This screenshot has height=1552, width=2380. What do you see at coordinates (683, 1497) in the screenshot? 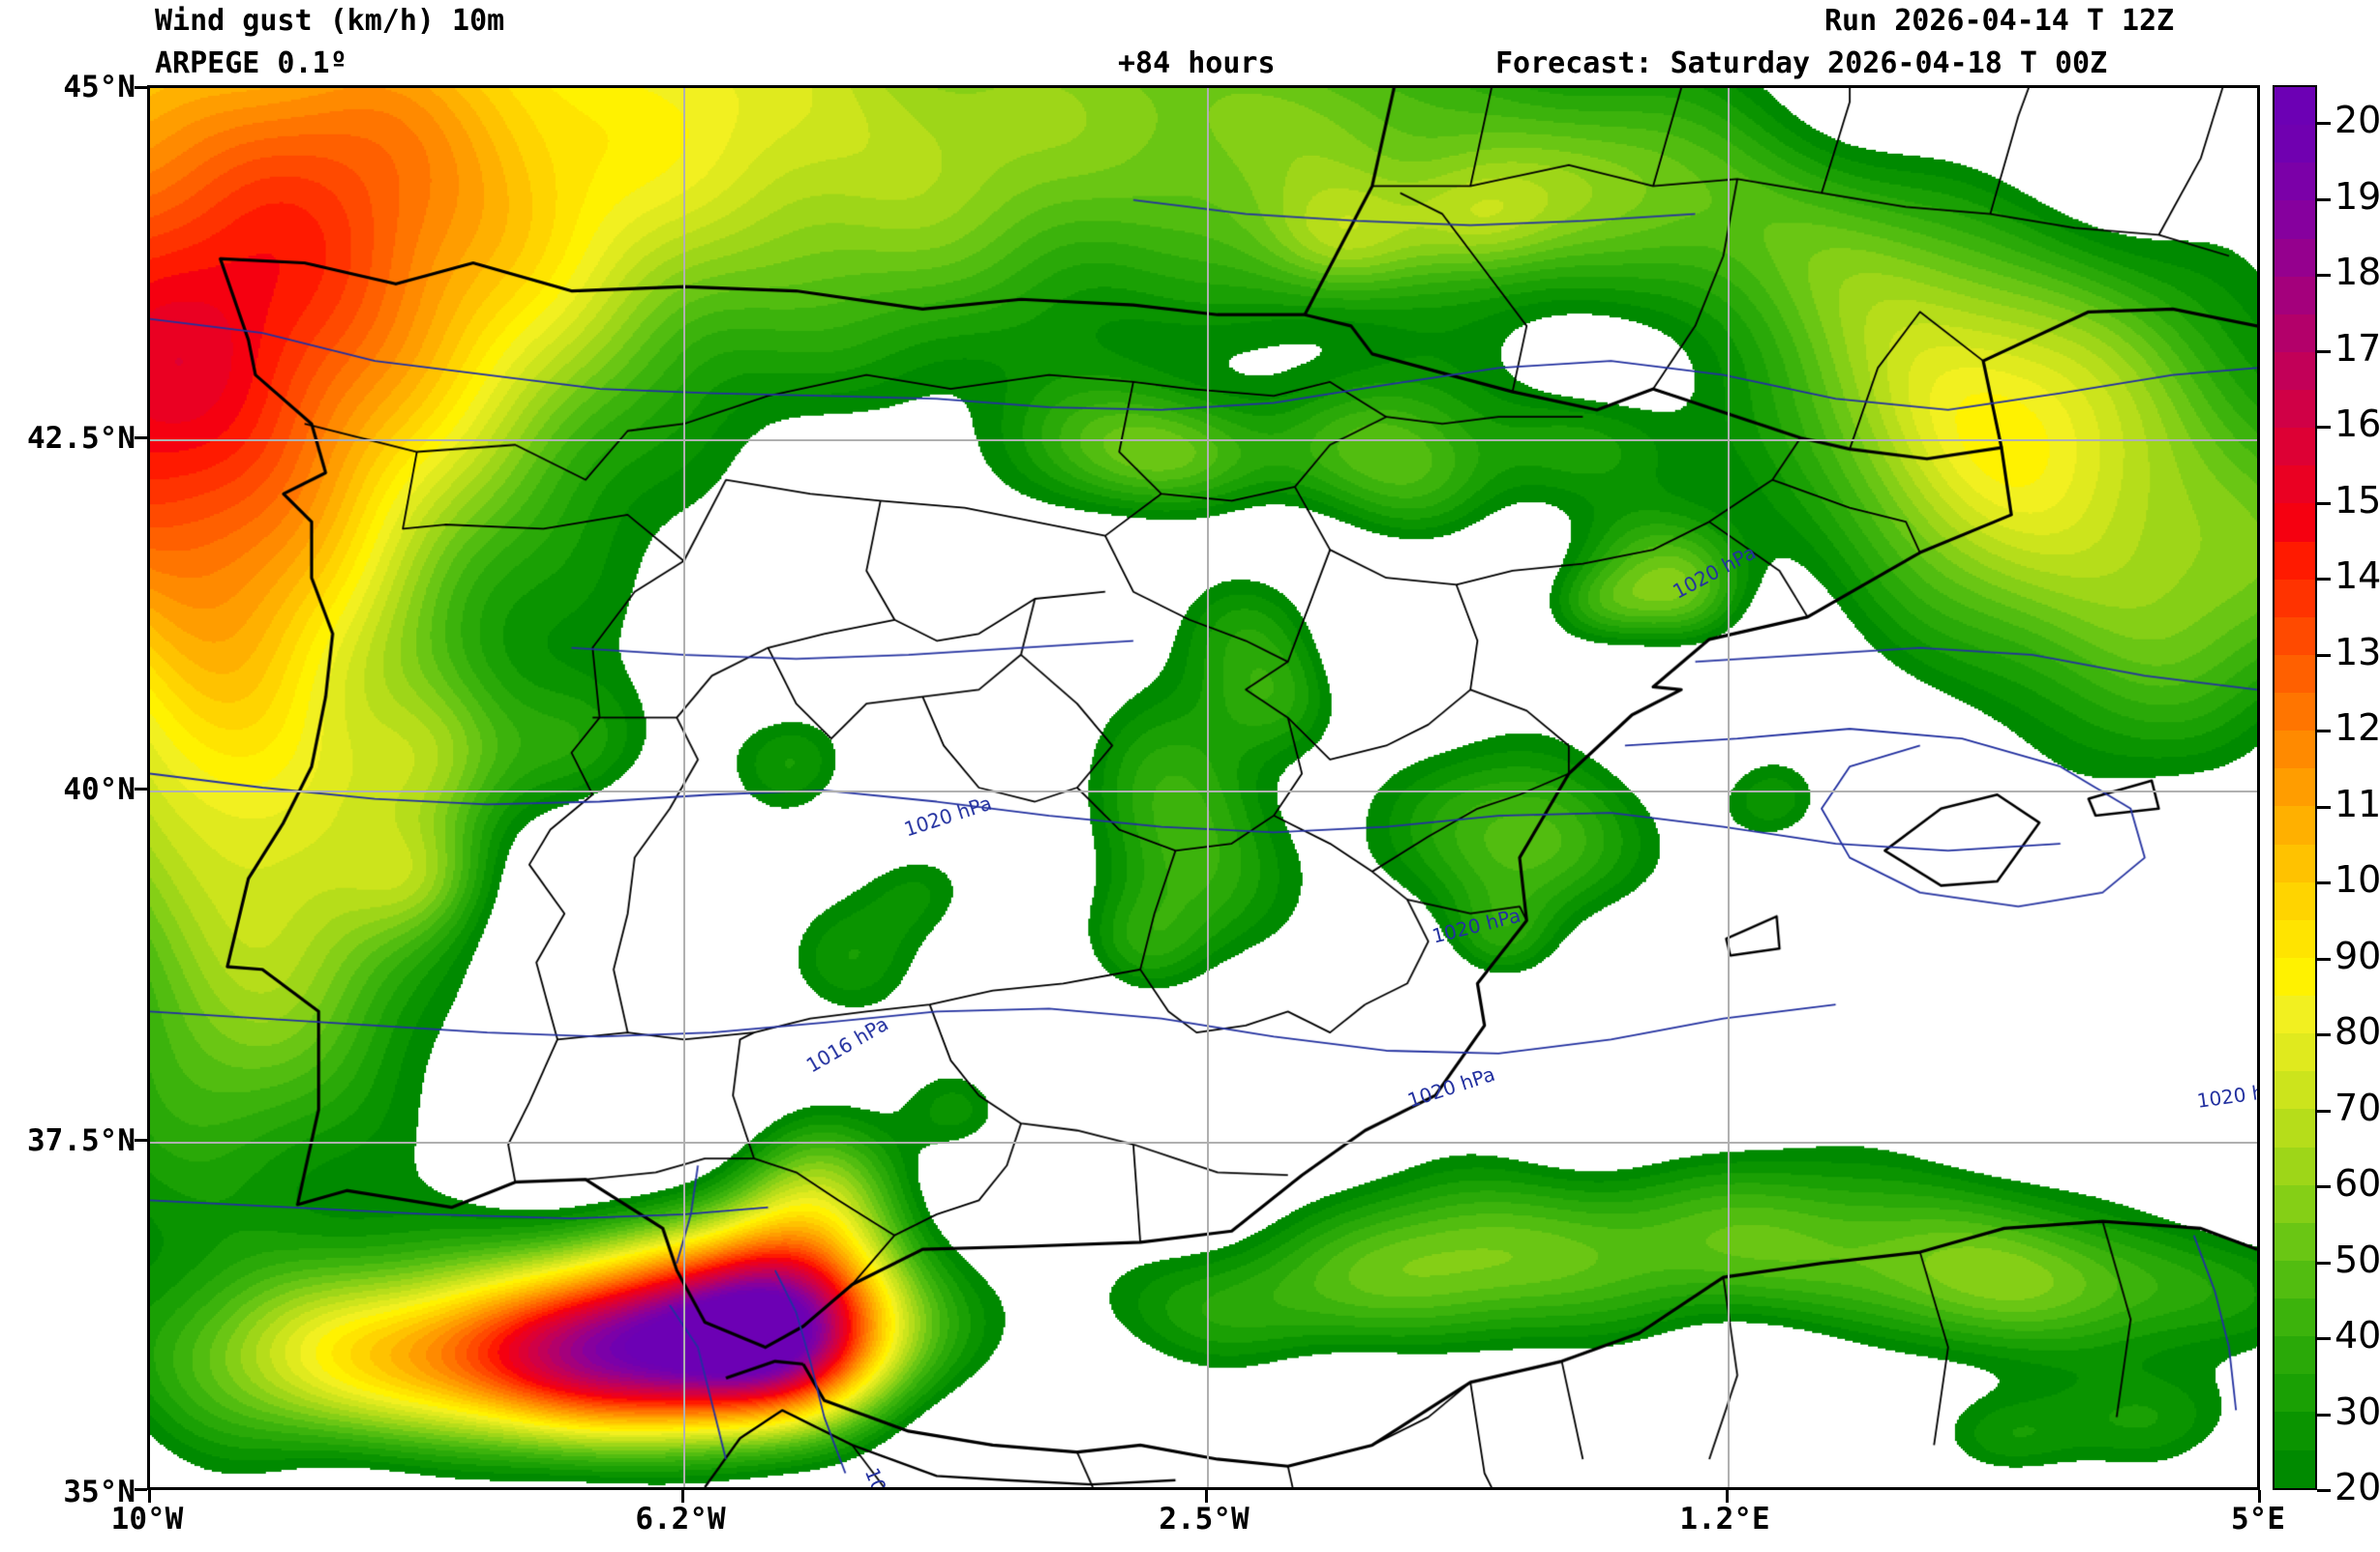
I see `xtick-mark-6-2w` at bounding box center [683, 1497].